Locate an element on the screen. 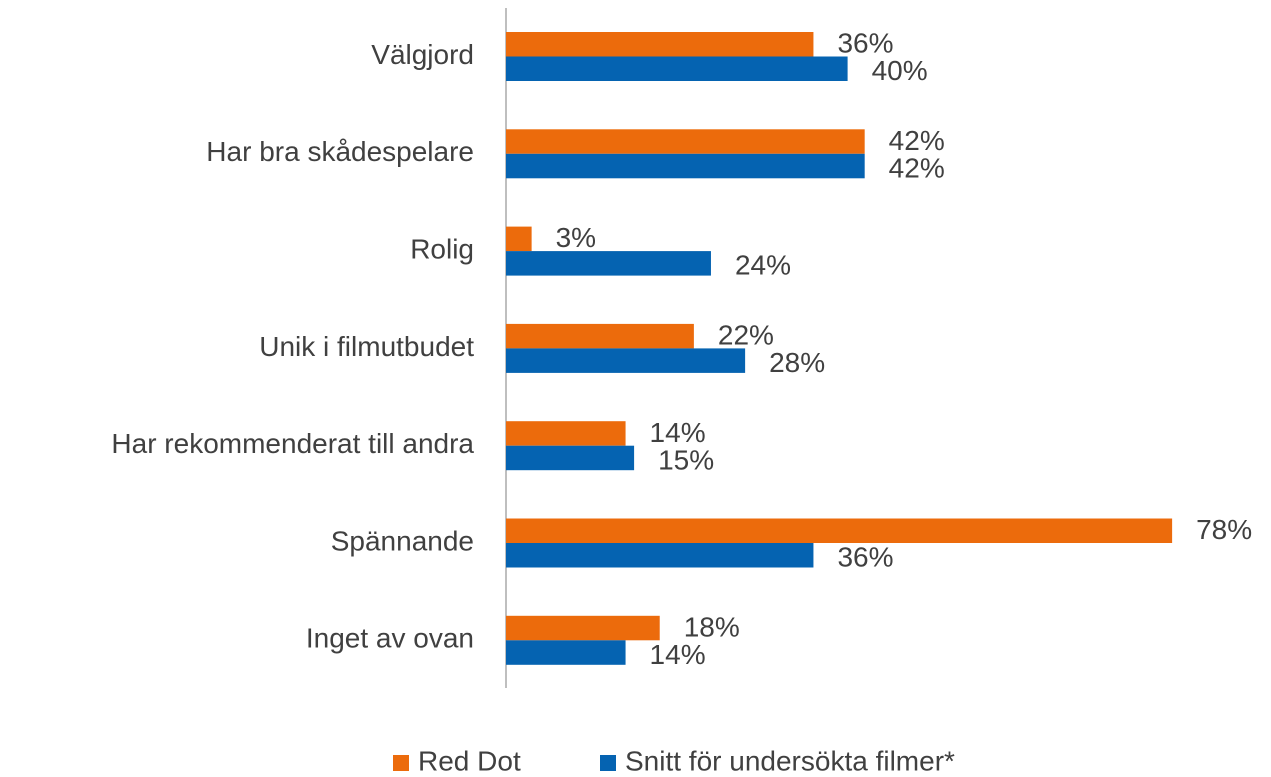  category-label: Inget av ovan is located at coordinates (390, 638).